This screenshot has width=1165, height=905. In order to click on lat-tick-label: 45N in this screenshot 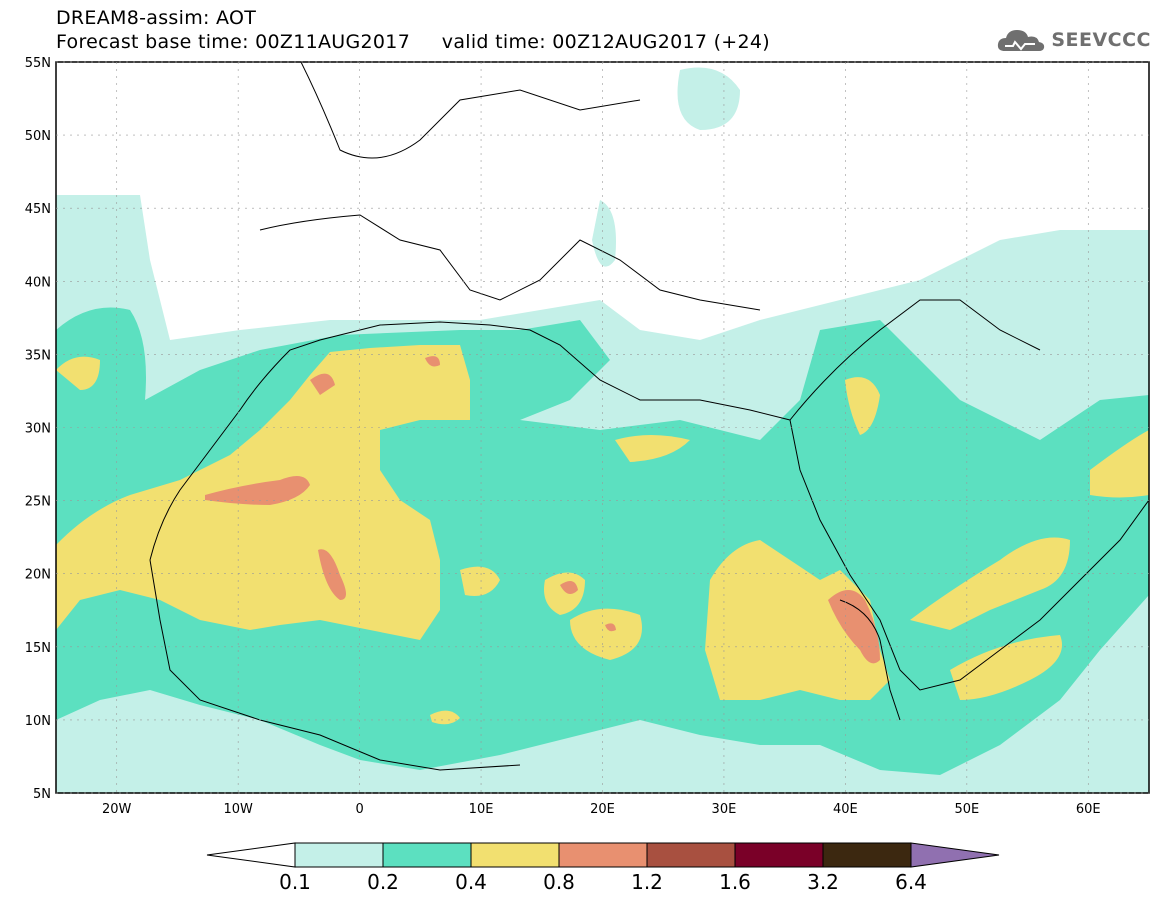, I will do `click(38, 209)`.